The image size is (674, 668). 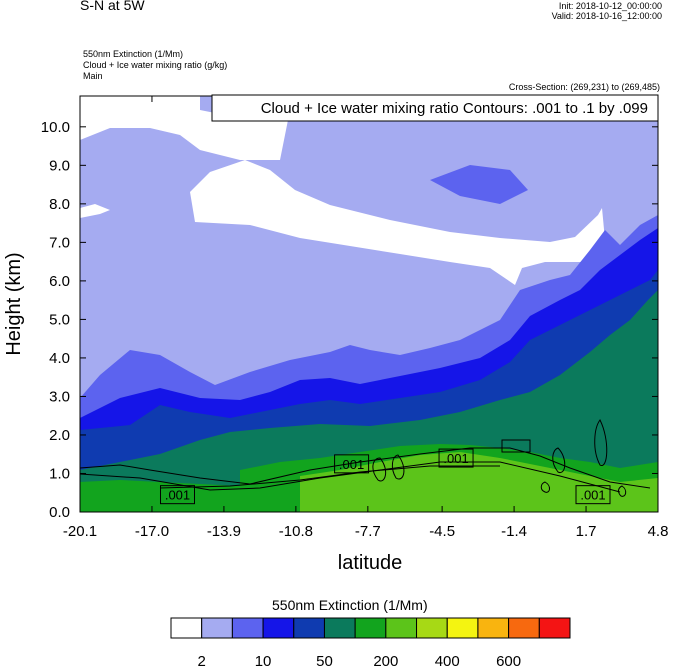 What do you see at coordinates (586, 531) in the screenshot?
I see `x-tick-label: 1.7` at bounding box center [586, 531].